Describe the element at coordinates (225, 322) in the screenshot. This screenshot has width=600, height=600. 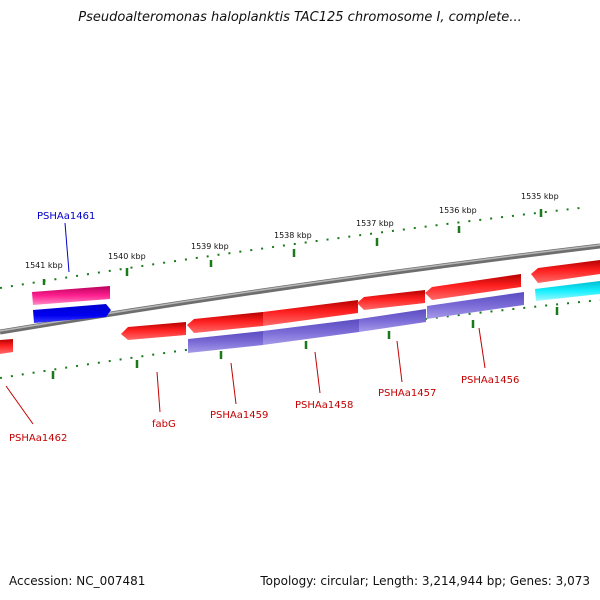
I see `gene-PSHAa1459` at that location.